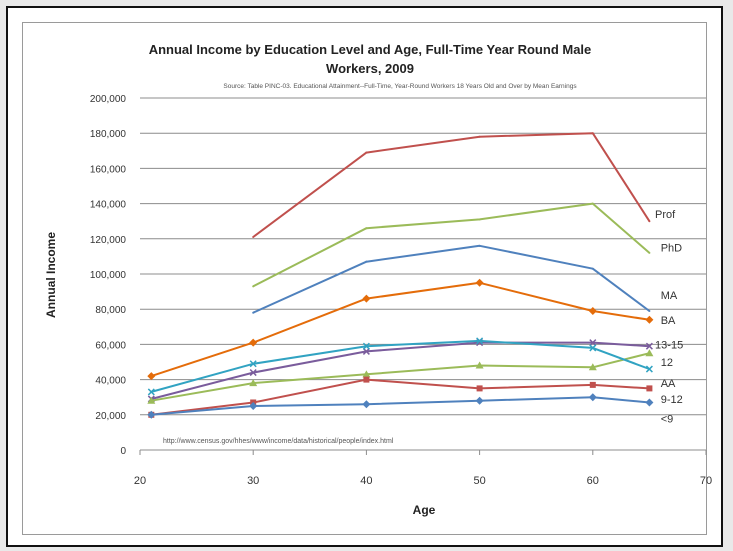 The width and height of the screenshot is (733, 551). What do you see at coordinates (110, 381) in the screenshot?
I see `y-tick-label: 40,000` at bounding box center [110, 381].